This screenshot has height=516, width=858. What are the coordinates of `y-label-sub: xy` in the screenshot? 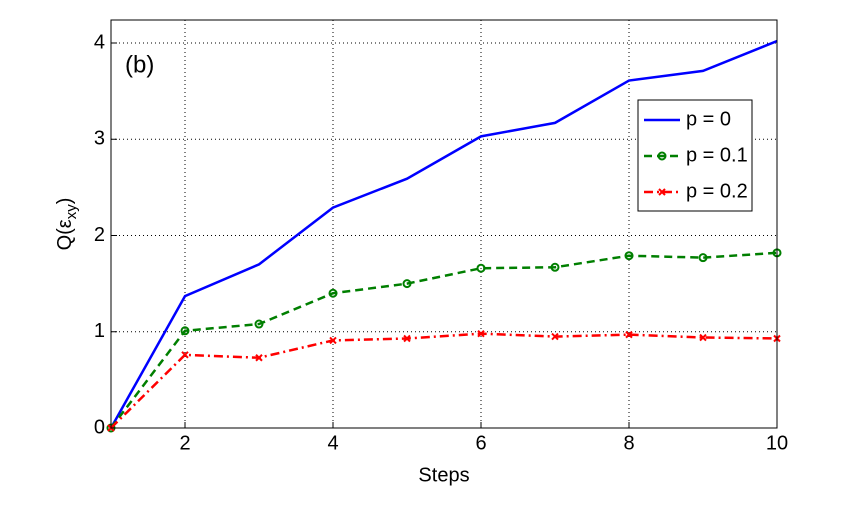 It's located at (71, 212).